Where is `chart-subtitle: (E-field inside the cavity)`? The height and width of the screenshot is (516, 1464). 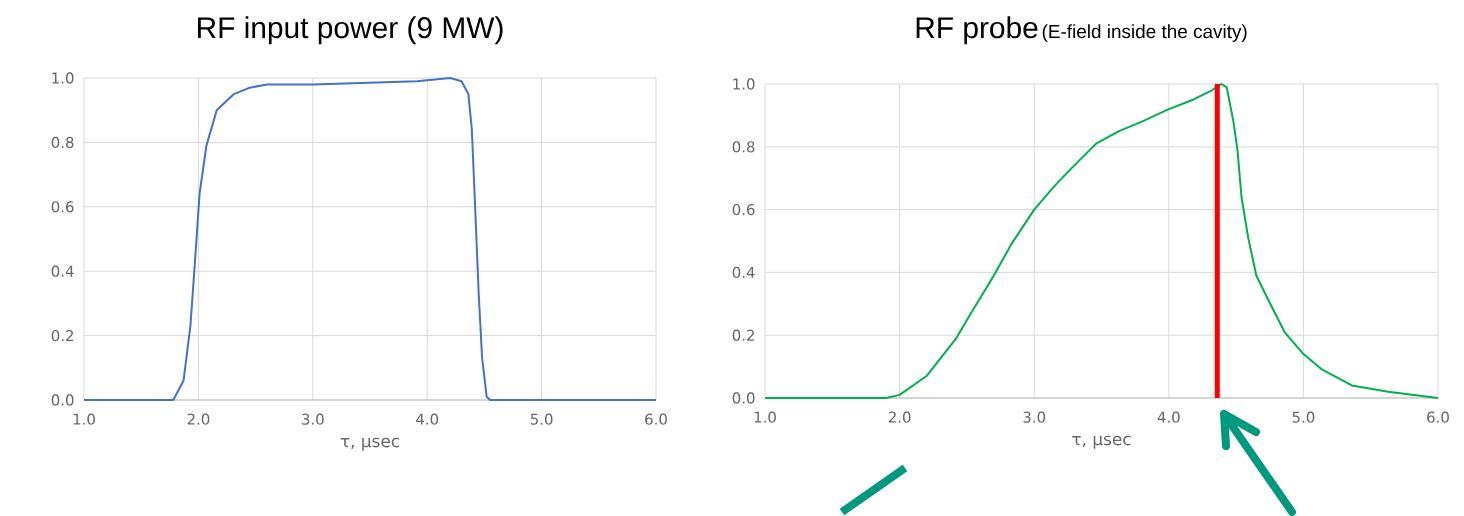 chart-subtitle: (E-field inside the cavity) is located at coordinates (1144, 33).